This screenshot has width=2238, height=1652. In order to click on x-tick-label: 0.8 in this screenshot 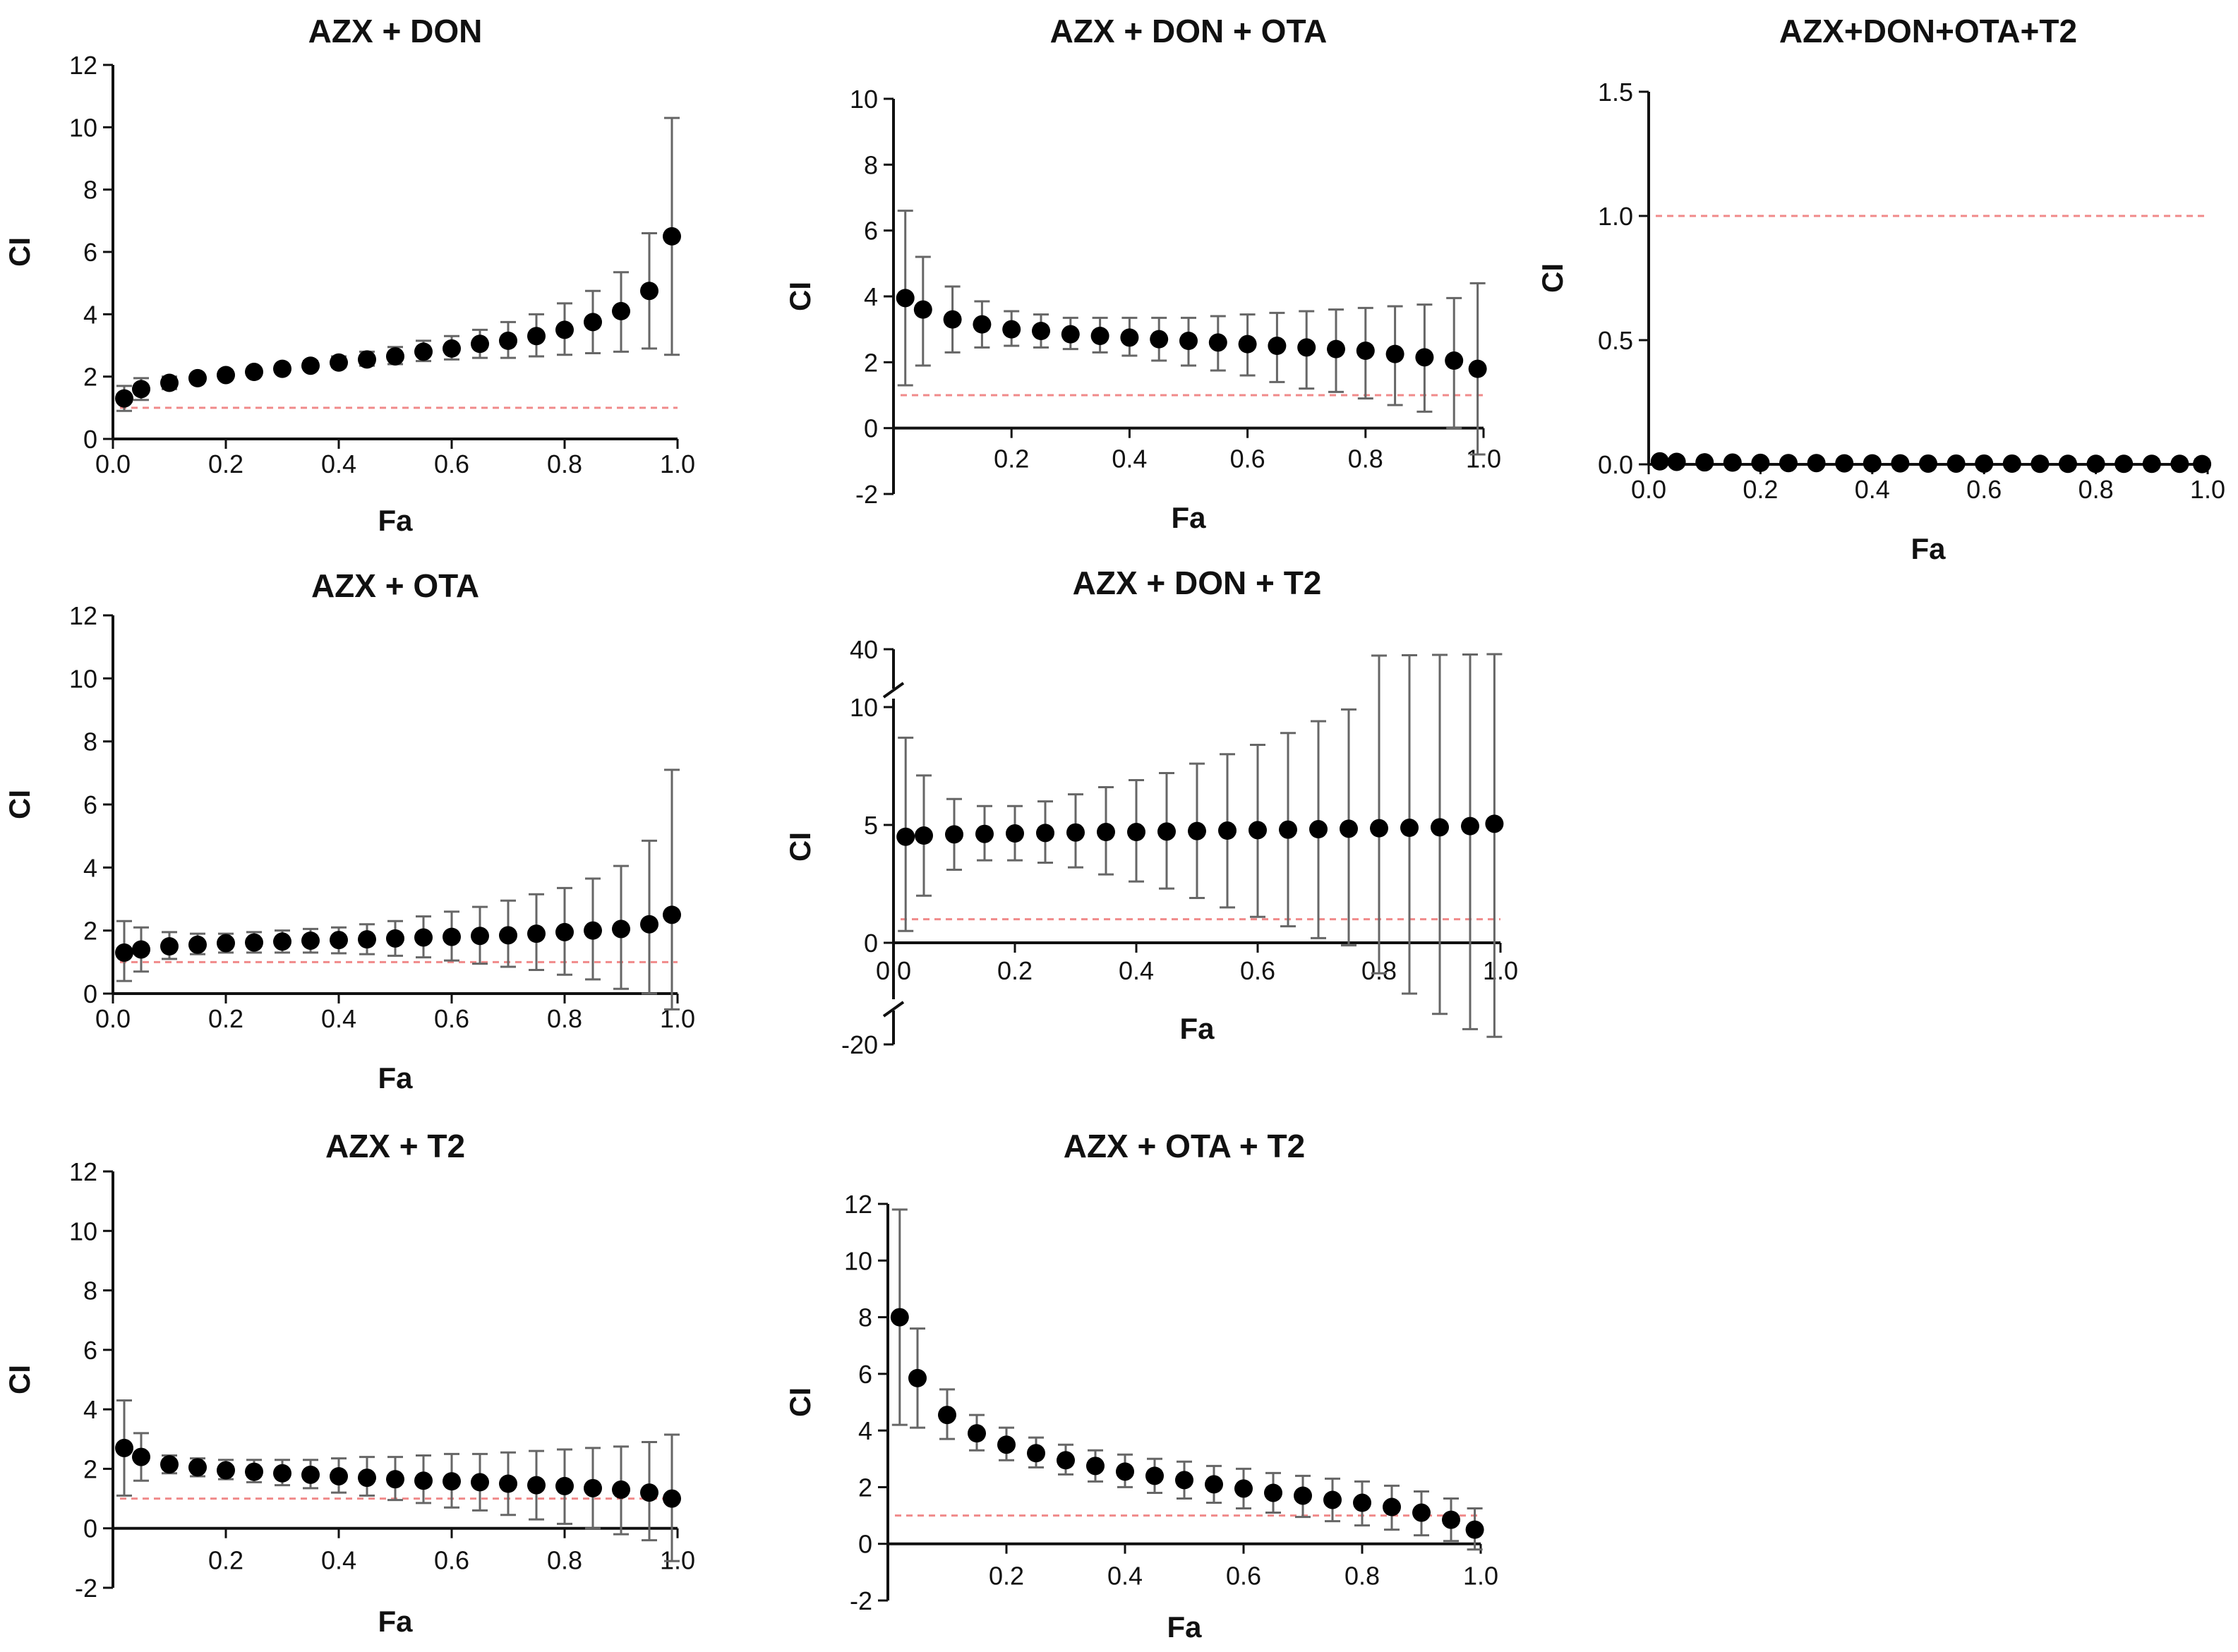, I will do `click(564, 1560)`.